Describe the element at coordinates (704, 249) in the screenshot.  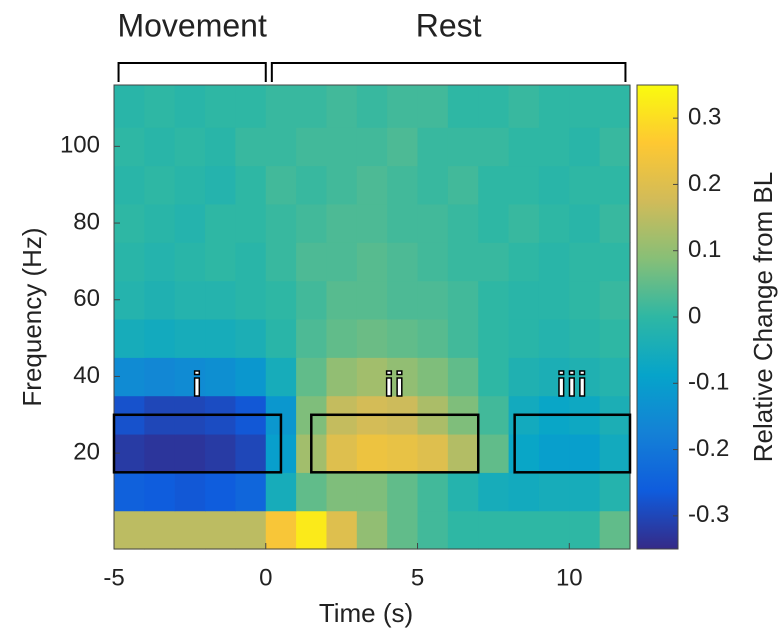
I see `colorbar-tick-label: 0.1` at that location.